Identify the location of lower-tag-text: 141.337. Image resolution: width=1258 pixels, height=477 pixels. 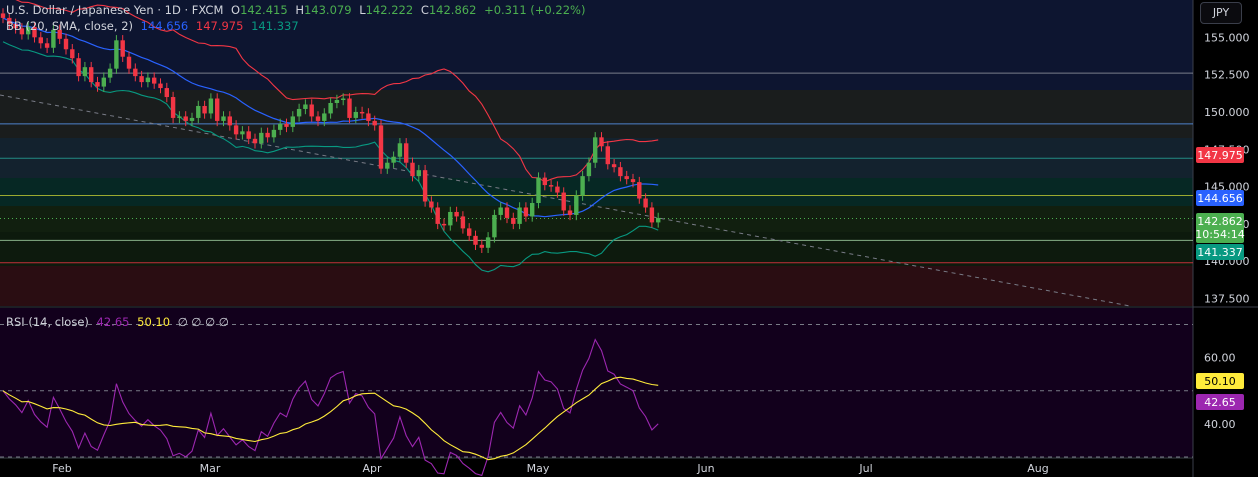
(1220, 252).